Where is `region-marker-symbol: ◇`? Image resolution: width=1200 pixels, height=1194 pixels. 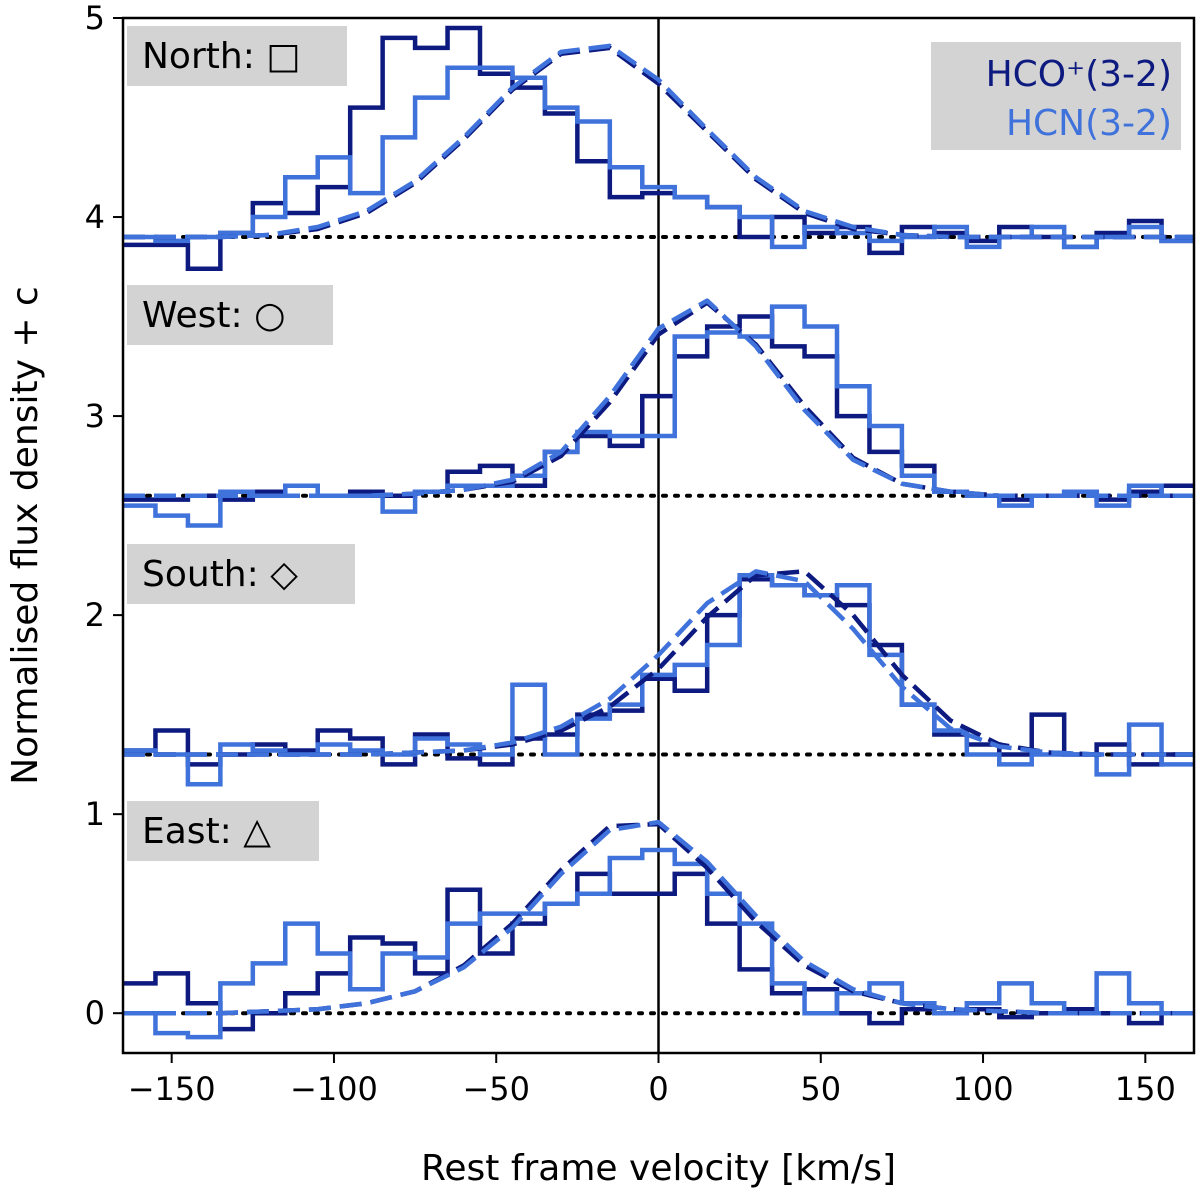
region-marker-symbol: ◇ is located at coordinates (284, 574).